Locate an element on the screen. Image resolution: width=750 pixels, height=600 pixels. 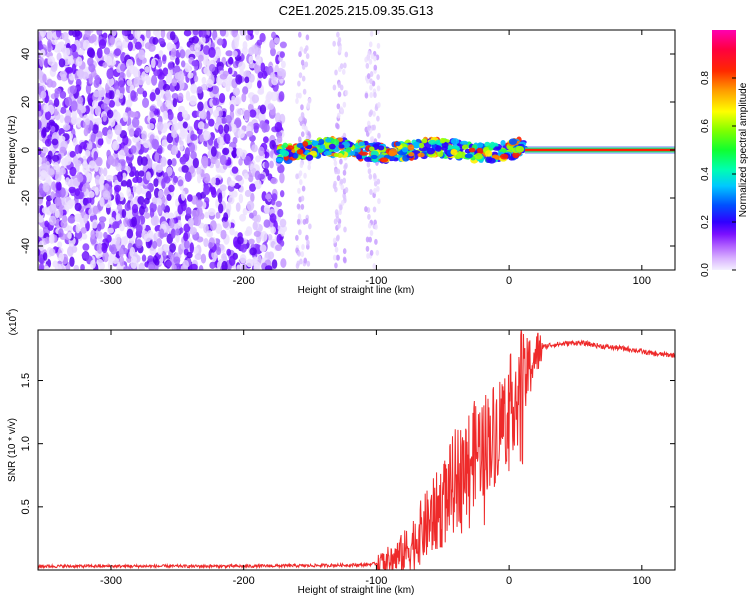
x-tick-label: 100 is located at coordinates (642, 281).